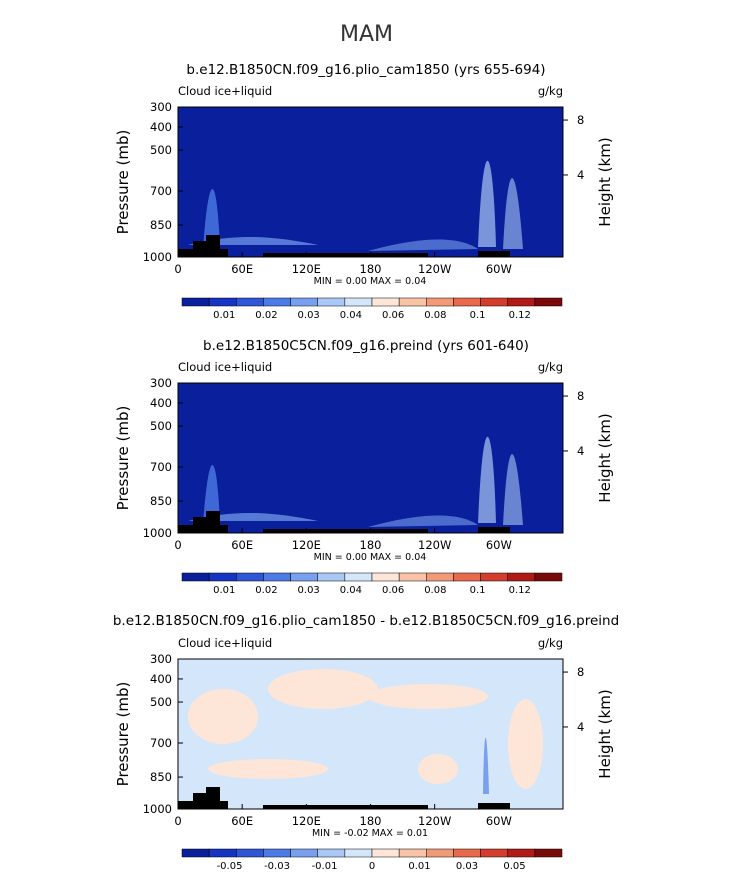 This screenshot has height=888, width=733. Describe the element at coordinates (161, 403) in the screenshot. I see `y-tick-label: 400` at that location.